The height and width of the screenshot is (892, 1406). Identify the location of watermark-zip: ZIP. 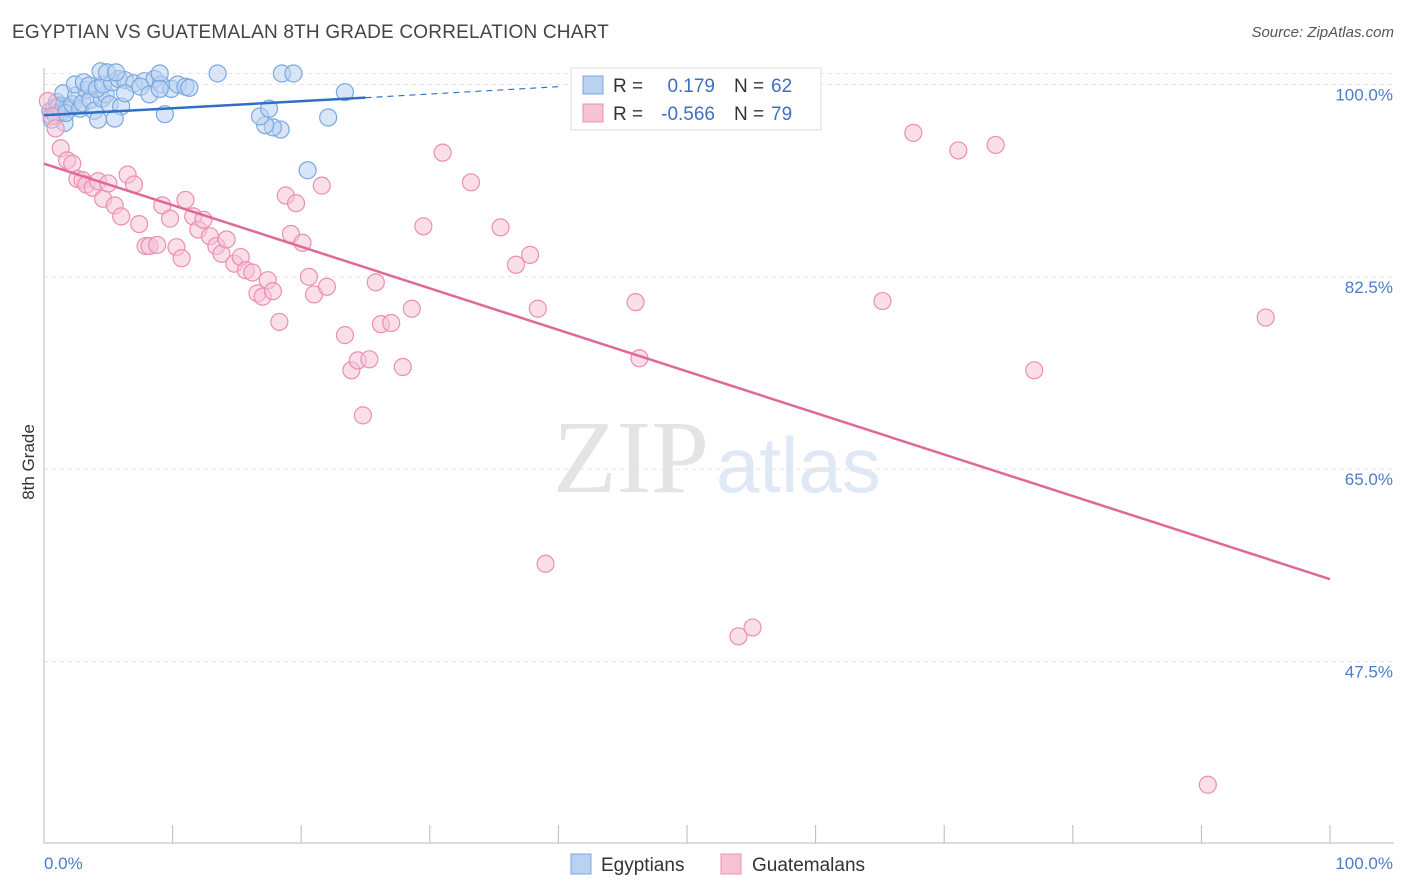
(631, 457).